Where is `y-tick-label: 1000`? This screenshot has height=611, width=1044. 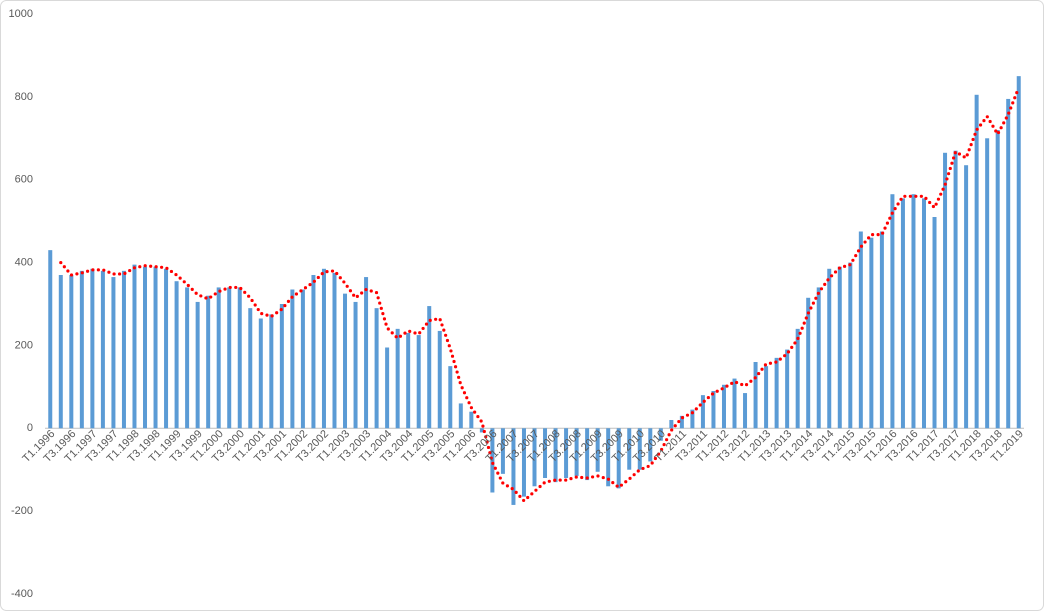
y-tick-label: 1000 is located at coordinates (21, 14).